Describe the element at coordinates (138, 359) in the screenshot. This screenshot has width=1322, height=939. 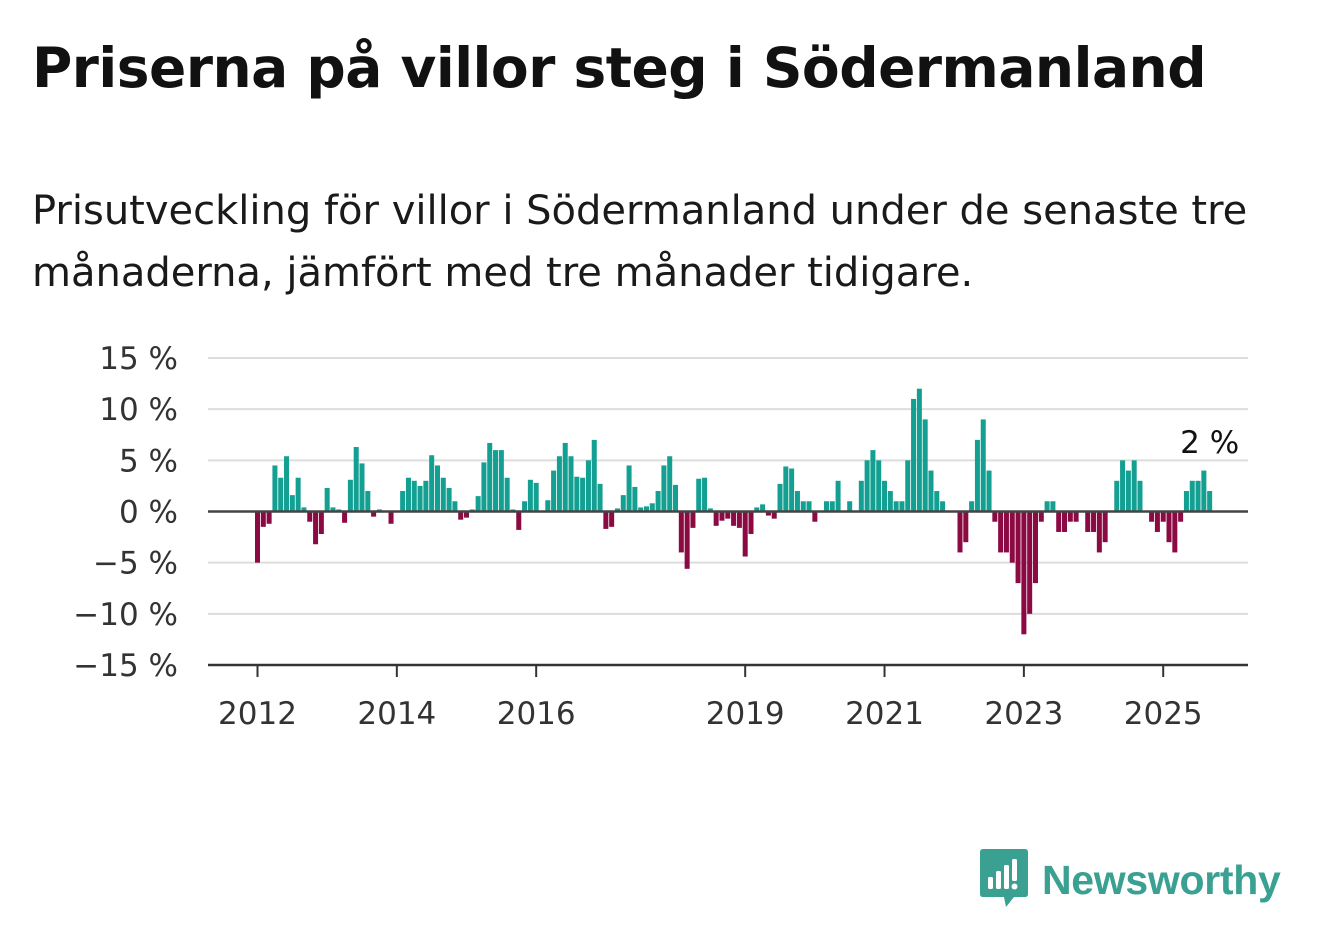
I see `y-tick-label: 15 %` at that location.